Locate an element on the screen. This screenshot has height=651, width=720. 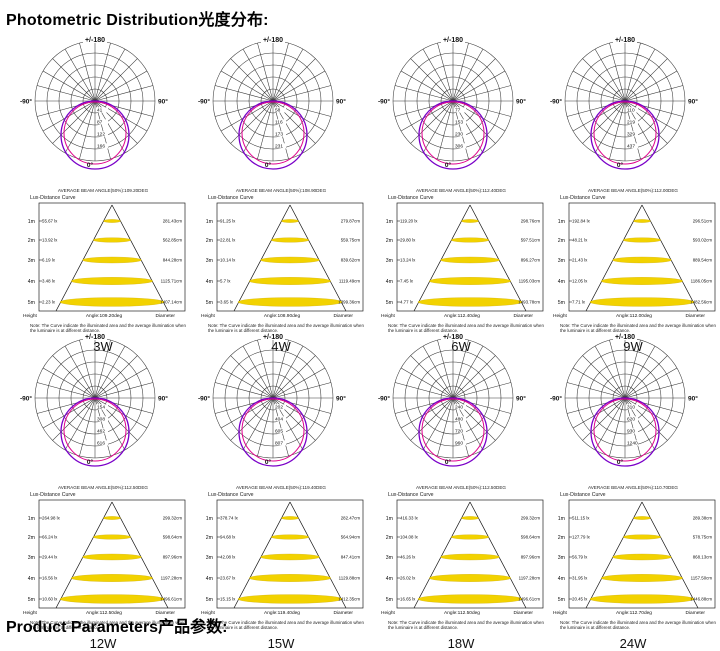
axis-label-top: +/-180 is located at coordinates (95, 40).